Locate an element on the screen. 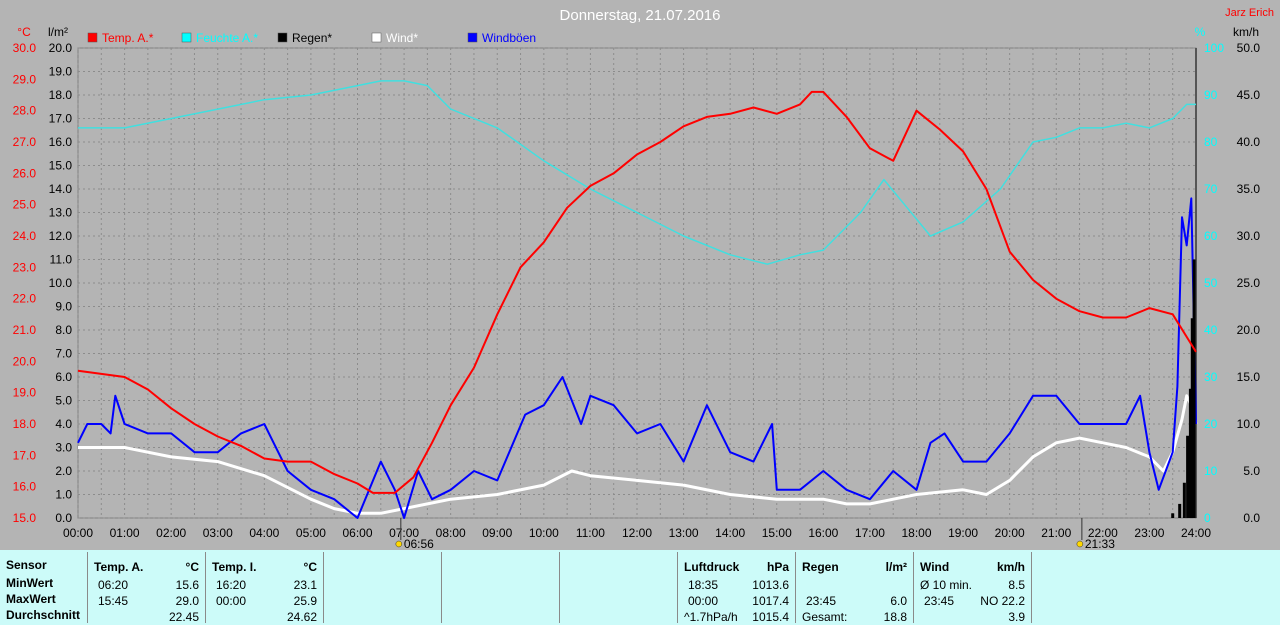 The height and width of the screenshot is (625, 1280). x-axis-tick: 08:00 is located at coordinates (451, 533).